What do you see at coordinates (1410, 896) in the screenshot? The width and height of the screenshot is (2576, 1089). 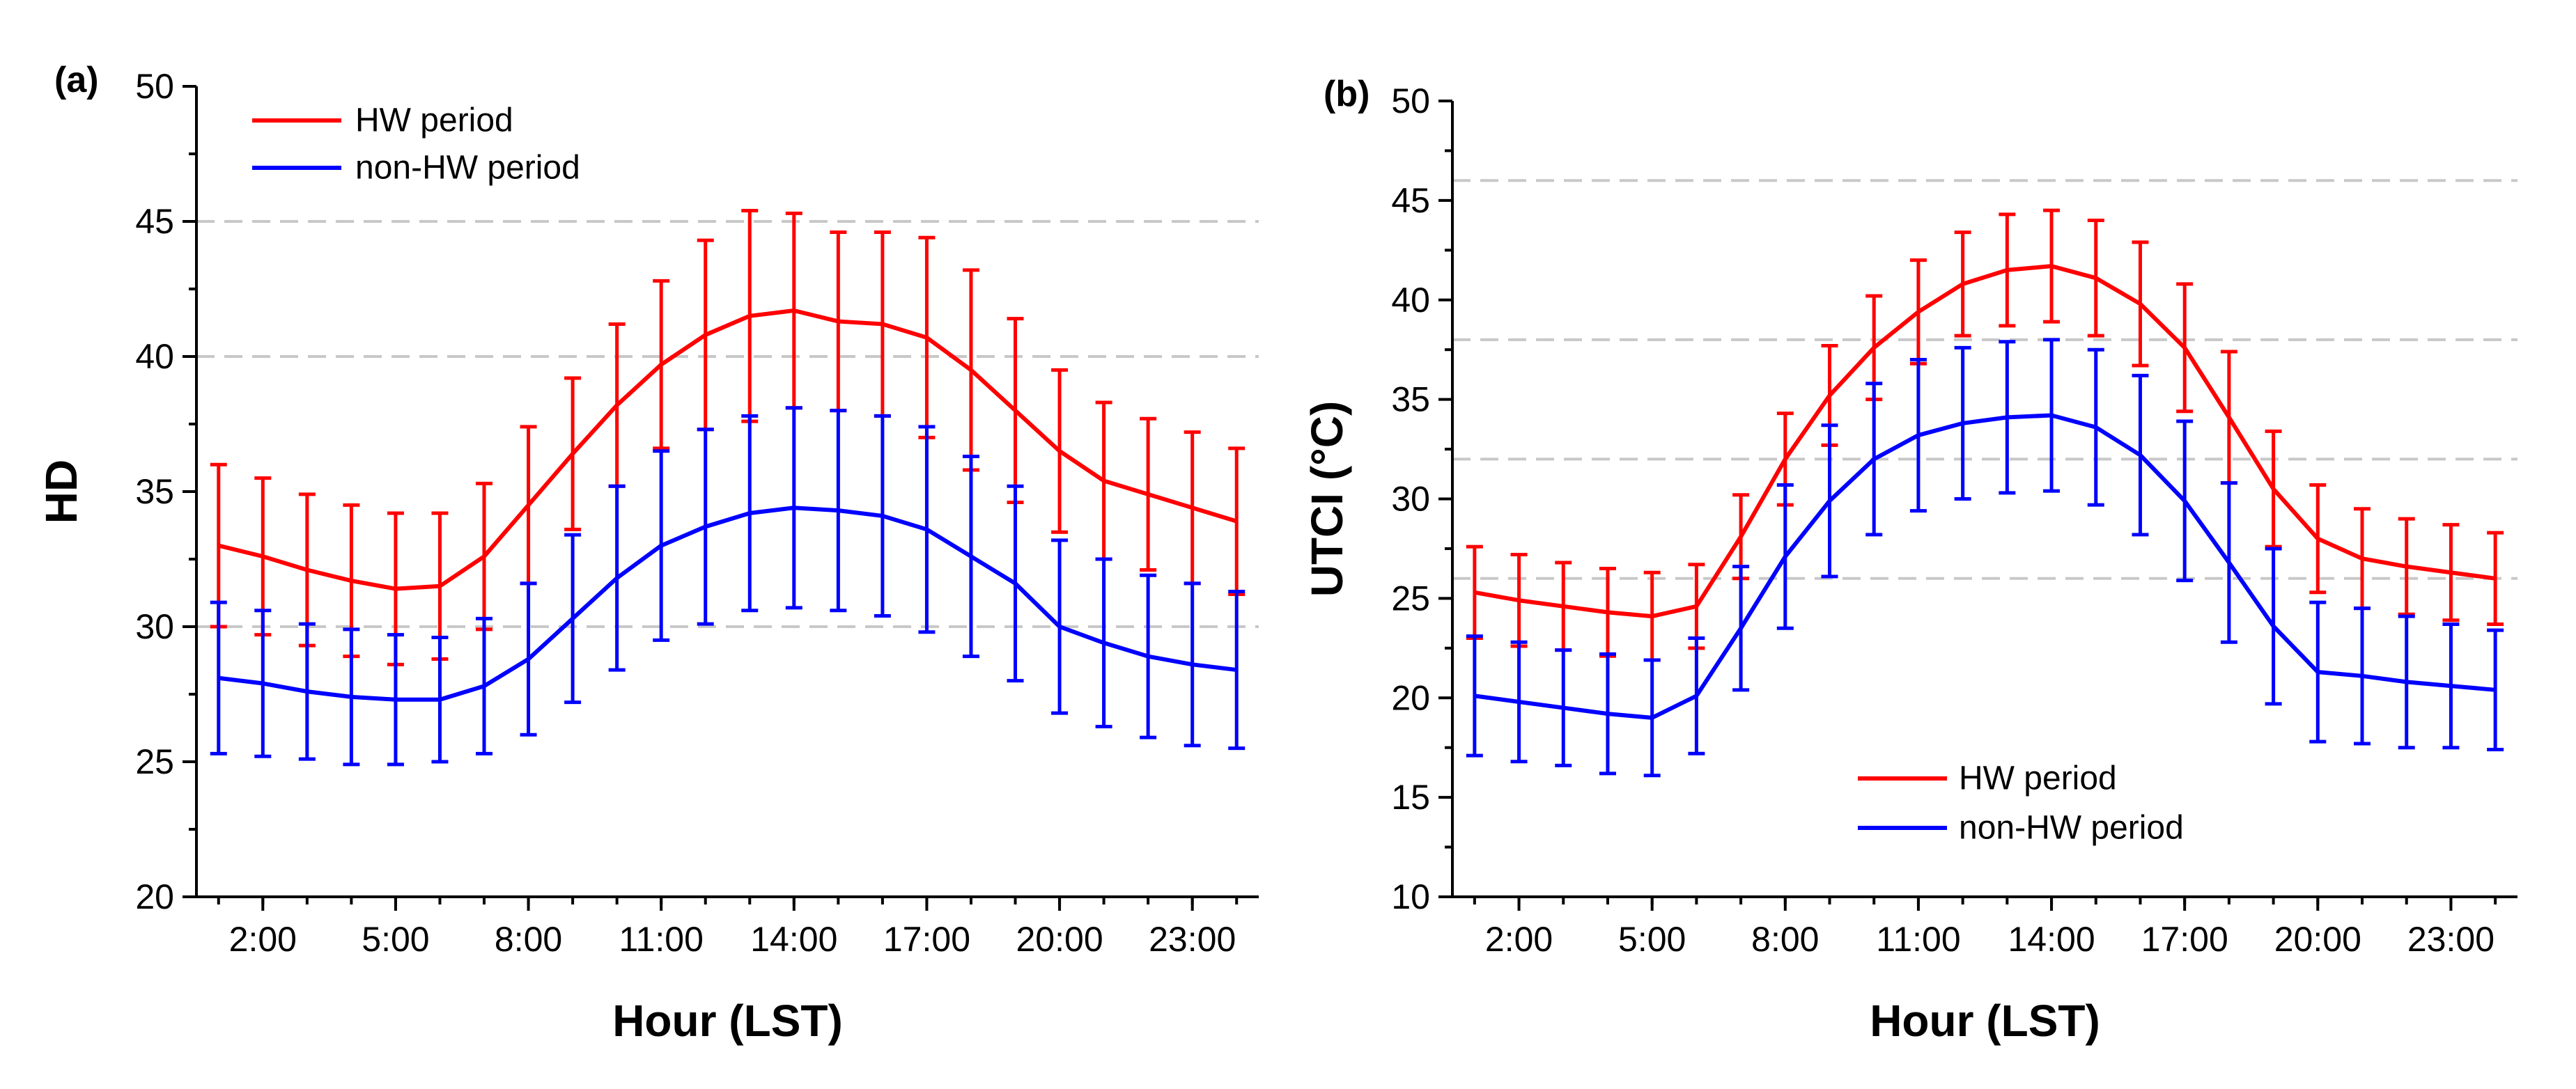 I see `y-tick-label: 10` at bounding box center [1410, 896].